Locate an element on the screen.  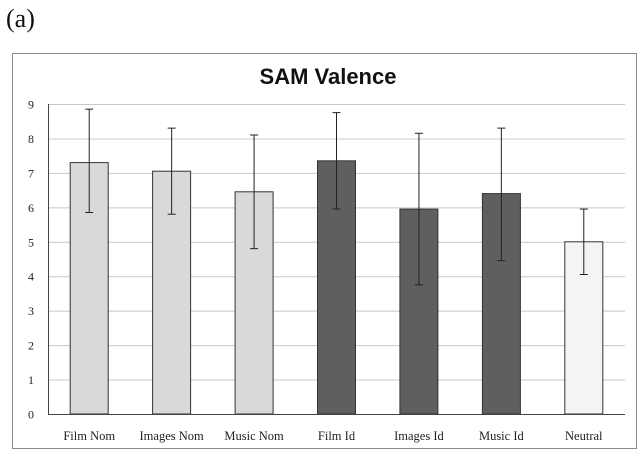
x-tick-label: Neutral is located at coordinates (584, 436).